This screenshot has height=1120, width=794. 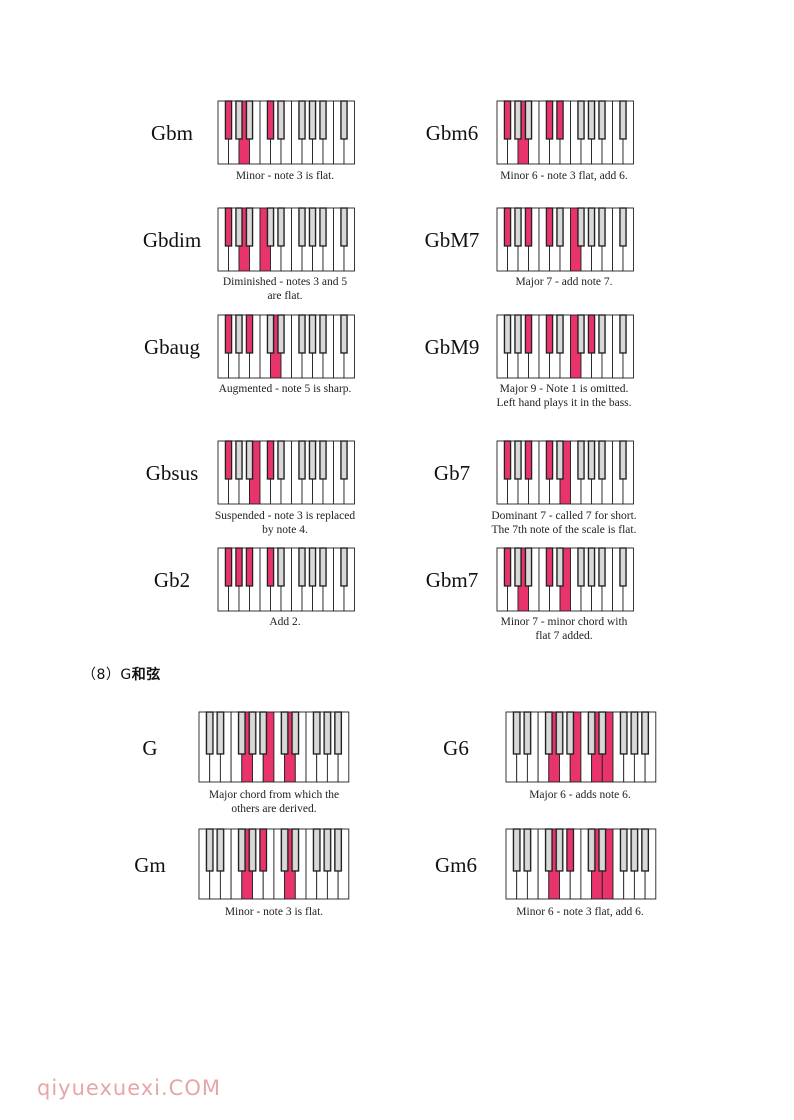 What do you see at coordinates (172, 347) in the screenshot?
I see `chord-name: Gbaug` at bounding box center [172, 347].